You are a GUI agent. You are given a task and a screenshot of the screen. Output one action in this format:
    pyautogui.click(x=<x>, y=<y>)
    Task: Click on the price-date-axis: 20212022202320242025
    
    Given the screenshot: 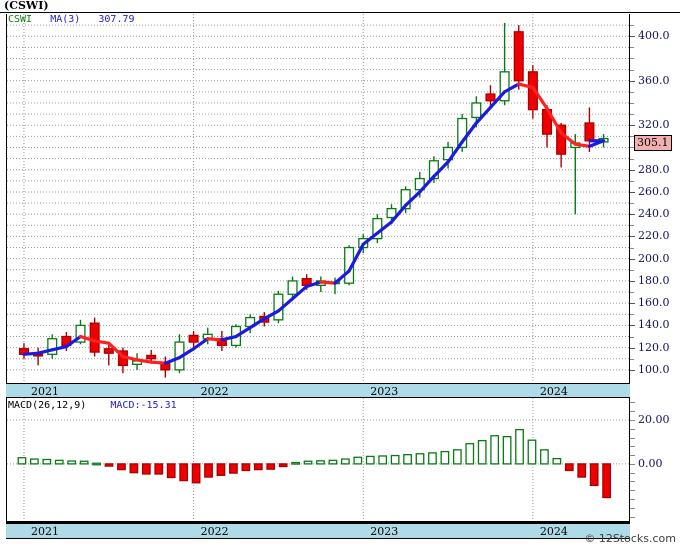 What is the action you would take?
    pyautogui.click(x=318, y=390)
    